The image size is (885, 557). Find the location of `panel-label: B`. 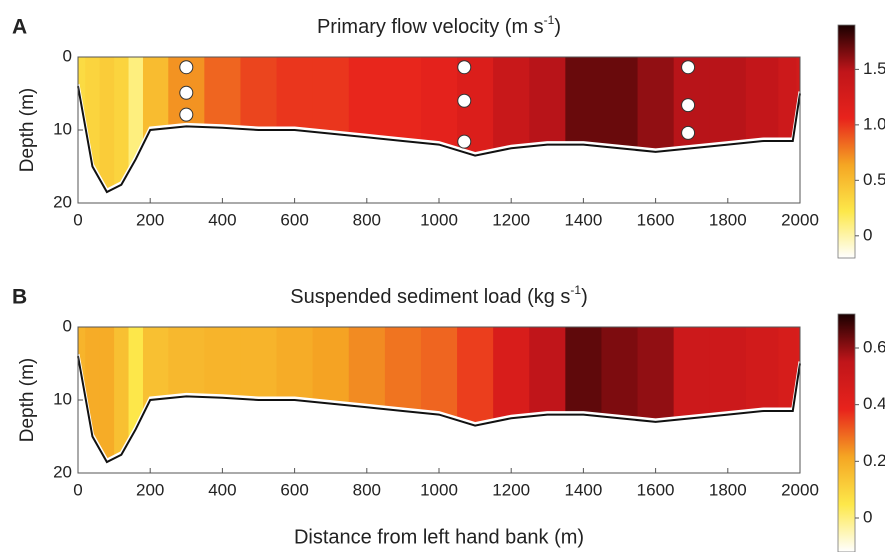

panel-label: B is located at coordinates (19, 297).